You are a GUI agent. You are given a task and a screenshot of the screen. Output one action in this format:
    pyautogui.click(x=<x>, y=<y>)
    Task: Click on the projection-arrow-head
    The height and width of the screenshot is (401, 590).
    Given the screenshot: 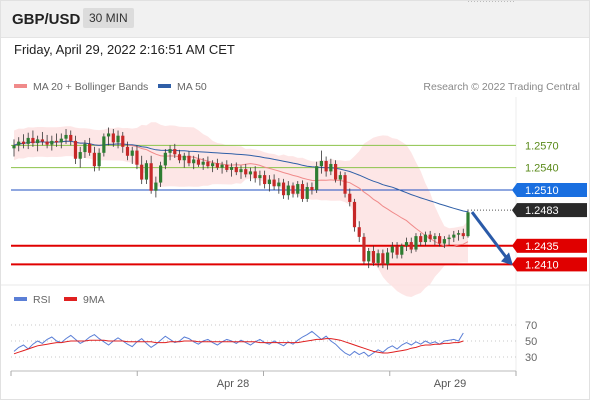 What is the action you would take?
    pyautogui.click(x=507, y=259)
    